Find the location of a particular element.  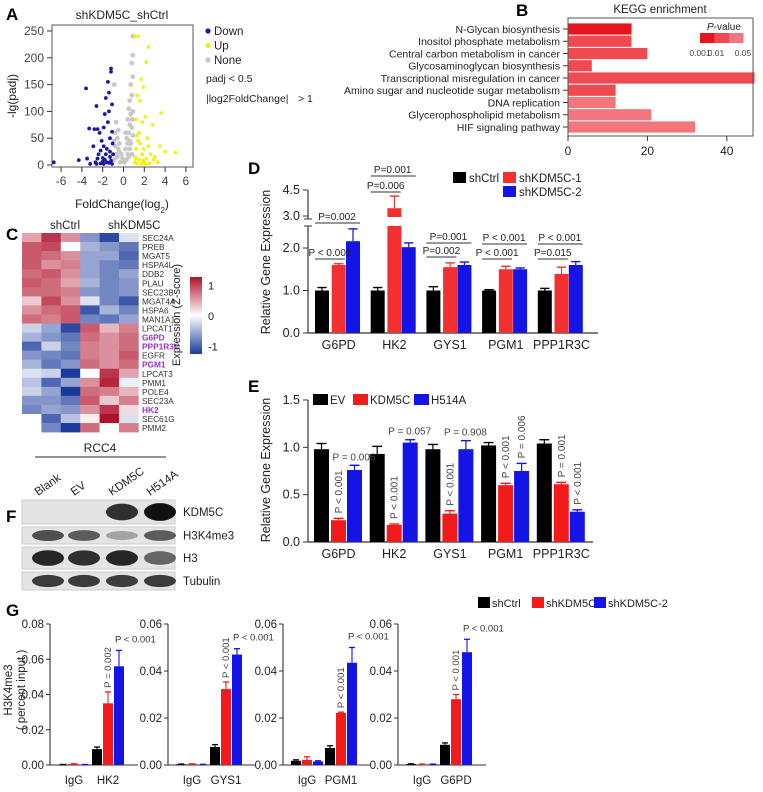

kegg-category-label: Inositol phosphate metabolism is located at coordinates (489, 42).